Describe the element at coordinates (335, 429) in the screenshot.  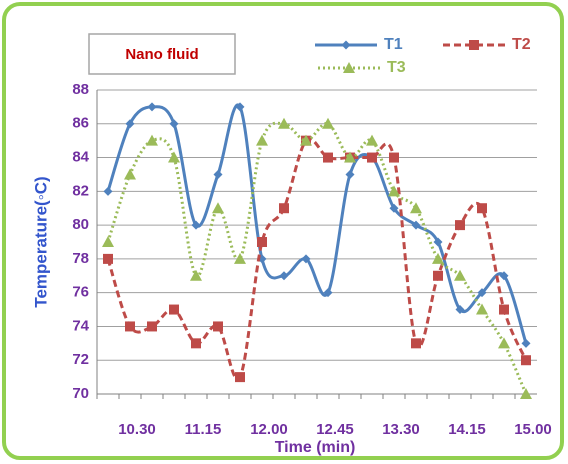
I see `x-tick-label: 12.45` at that location.